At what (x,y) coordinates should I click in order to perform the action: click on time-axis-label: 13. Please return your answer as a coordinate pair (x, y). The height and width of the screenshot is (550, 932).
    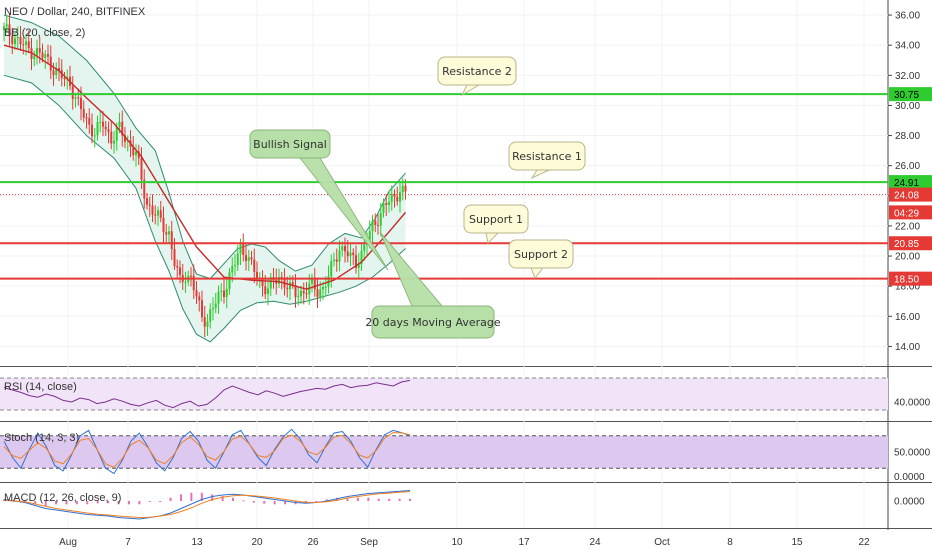
    Looking at the image, I should click on (197, 542).